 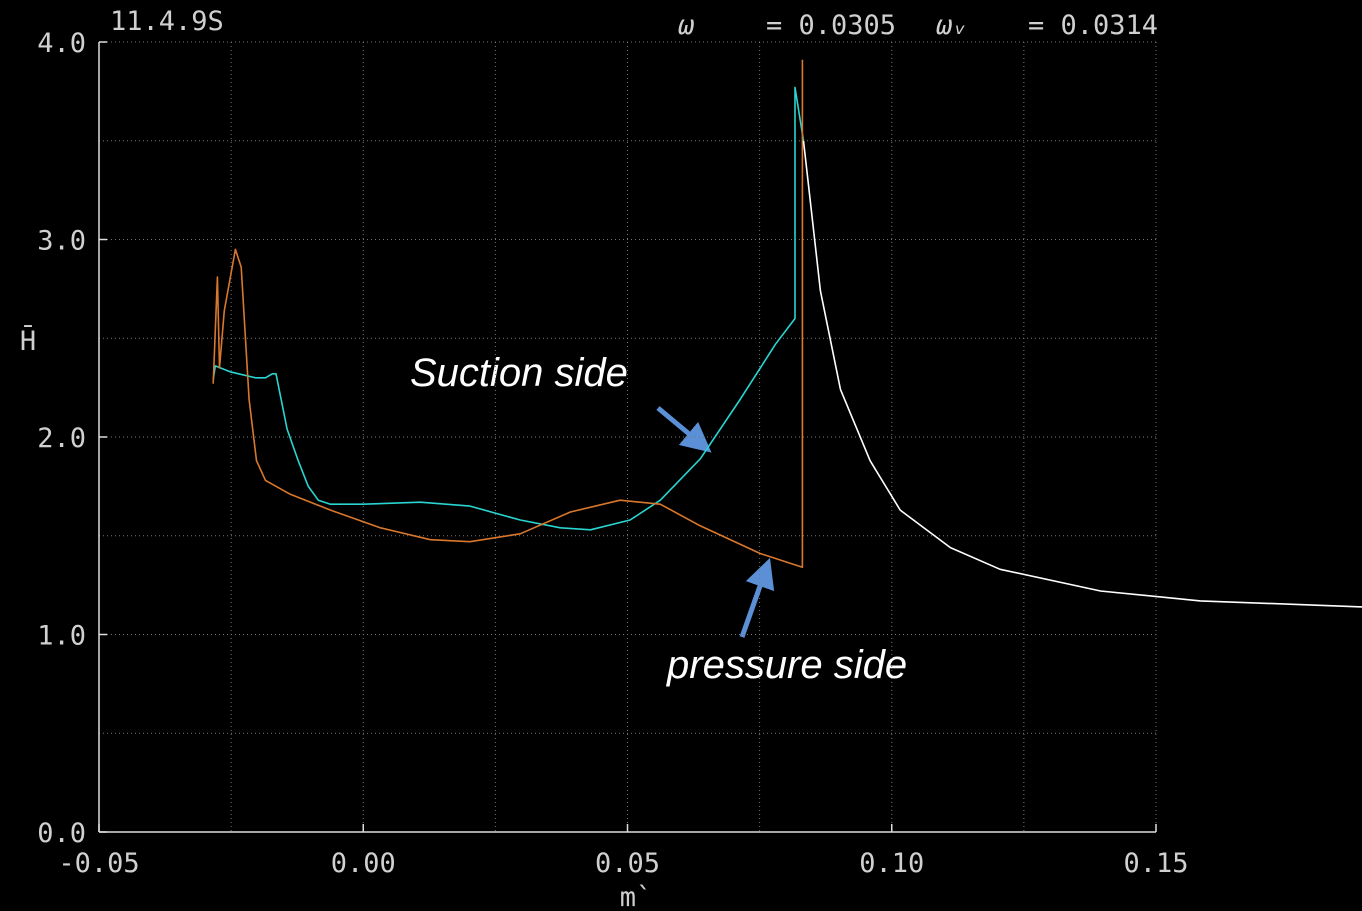 I want to click on x-tick-label: 0.10, so click(x=891, y=863).